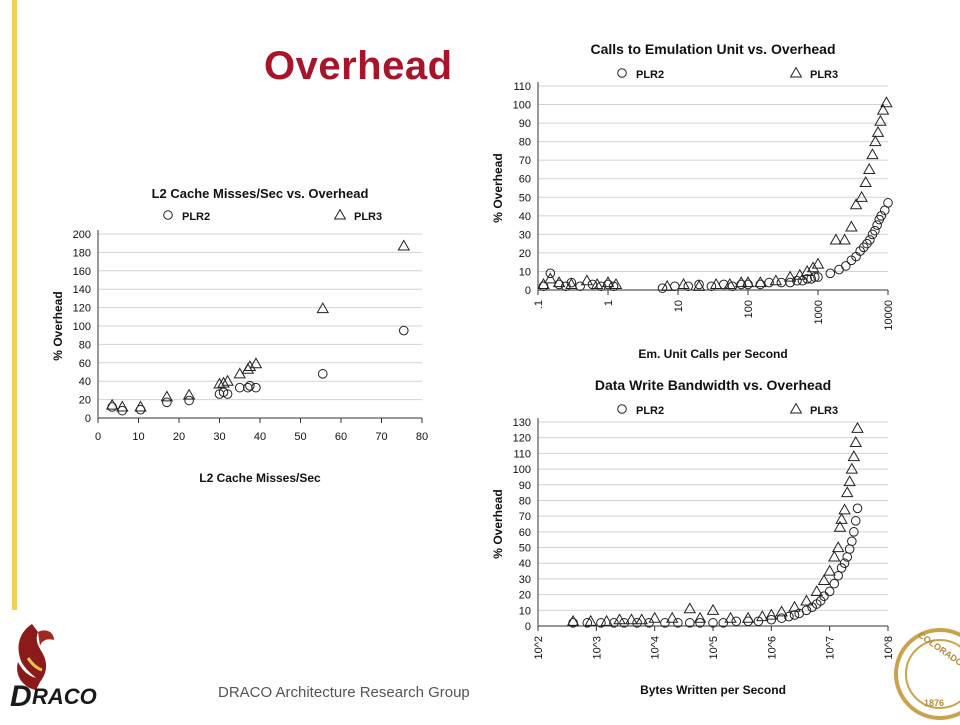  Describe the element at coordinates (522, 470) in the screenshot. I see `y-tick-label: 100` at that location.